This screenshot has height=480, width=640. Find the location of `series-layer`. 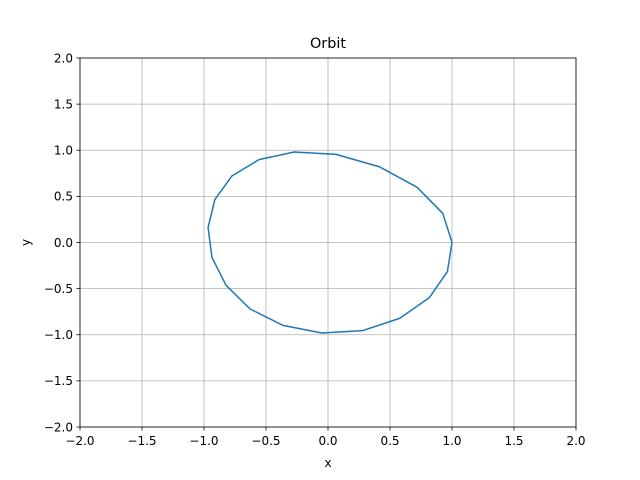

series-layer is located at coordinates (330, 242).